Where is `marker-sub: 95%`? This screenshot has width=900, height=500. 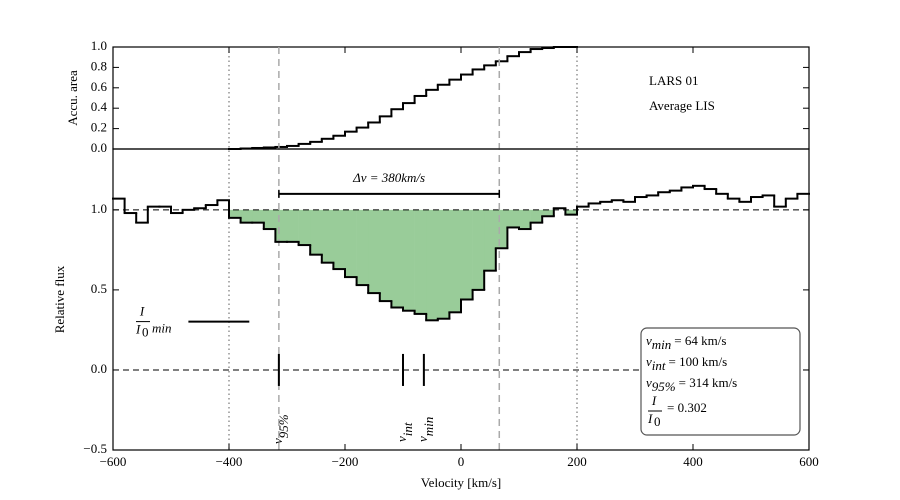
marker-sub: 95% is located at coordinates (283, 426).